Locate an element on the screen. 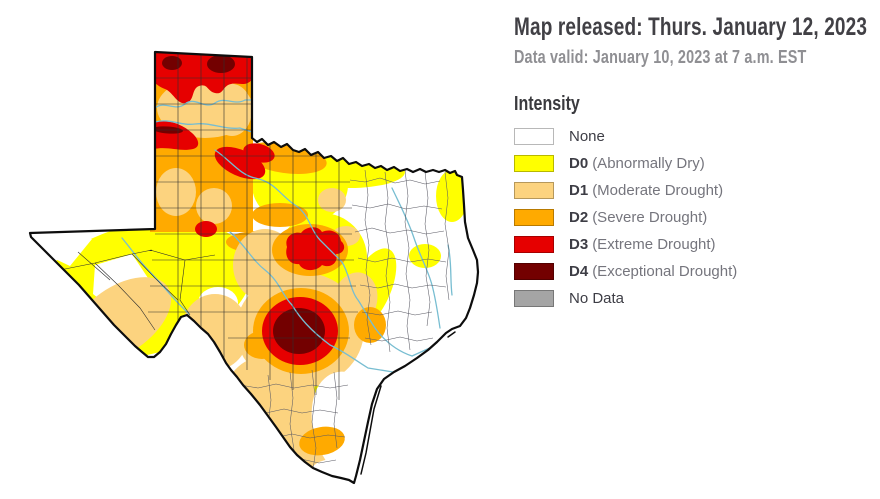 The width and height of the screenshot is (880, 499). legend-code-d3: D3 is located at coordinates (579, 244).